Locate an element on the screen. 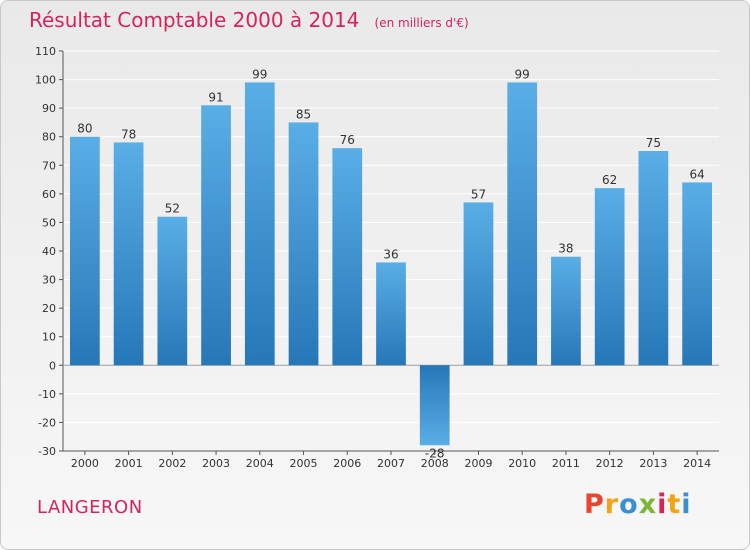 The height and width of the screenshot is (550, 750). bar-2014 is located at coordinates (697, 274).